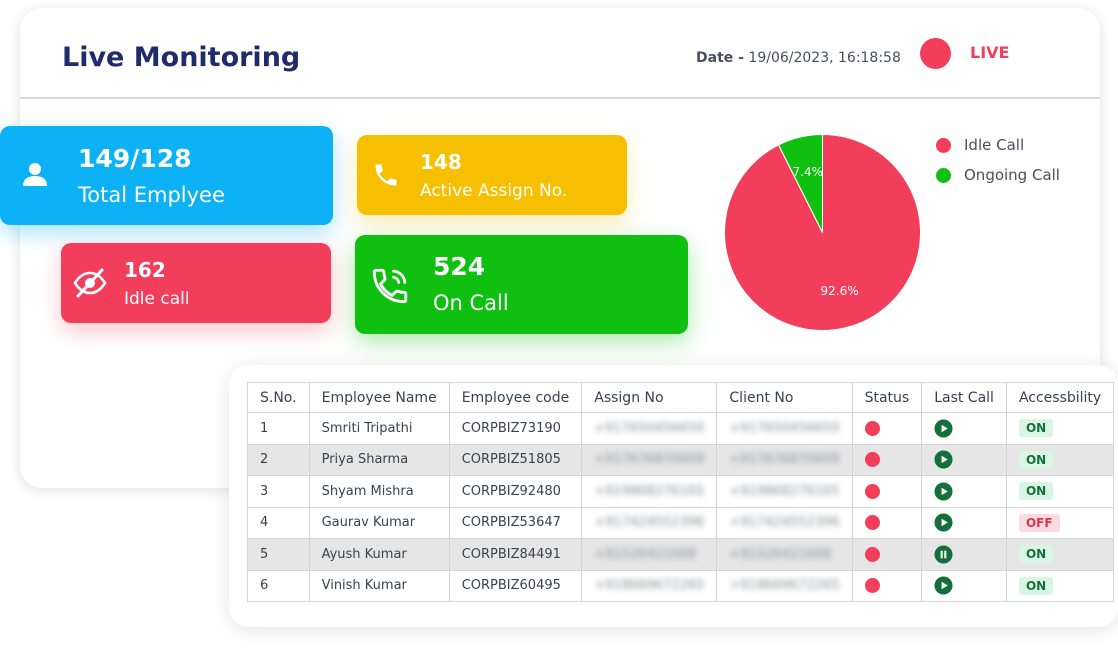  I want to click on client-number-blurred: +918669672265, so click(784, 586).